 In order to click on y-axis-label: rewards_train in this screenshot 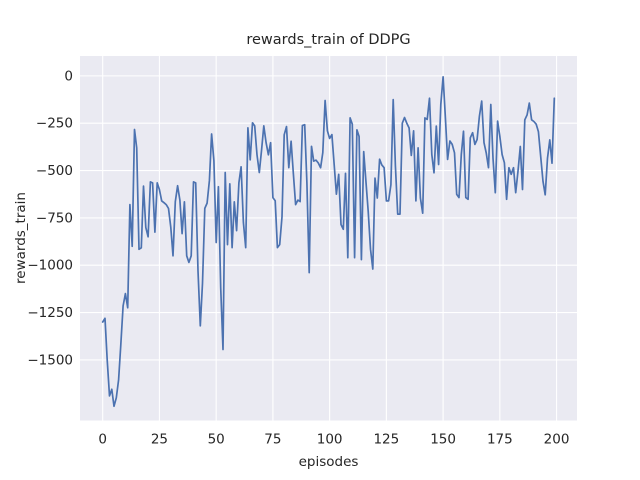, I will do `click(21, 238)`.